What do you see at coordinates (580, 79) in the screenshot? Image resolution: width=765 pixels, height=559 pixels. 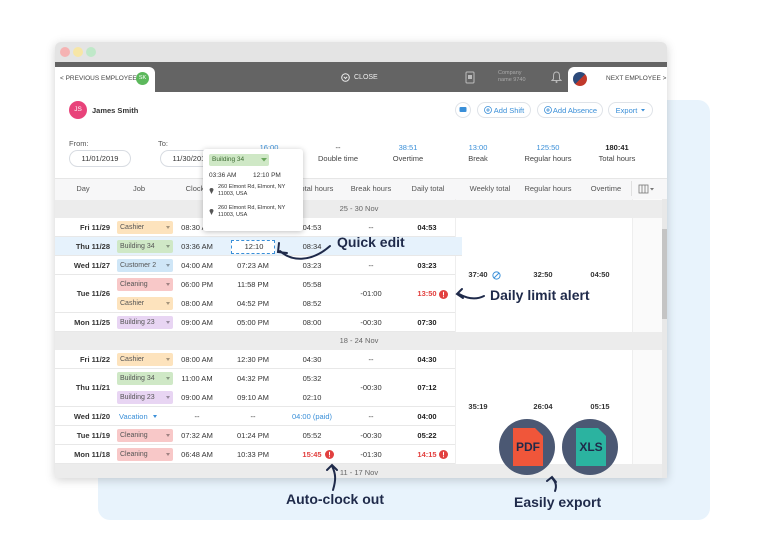 I see `next-avatar` at bounding box center [580, 79].